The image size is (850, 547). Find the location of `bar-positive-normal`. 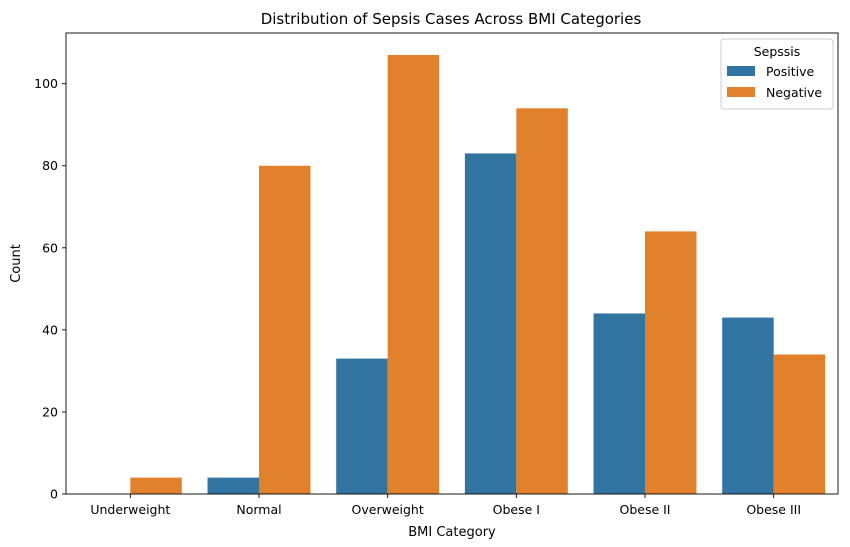

bar-positive-normal is located at coordinates (233, 485).